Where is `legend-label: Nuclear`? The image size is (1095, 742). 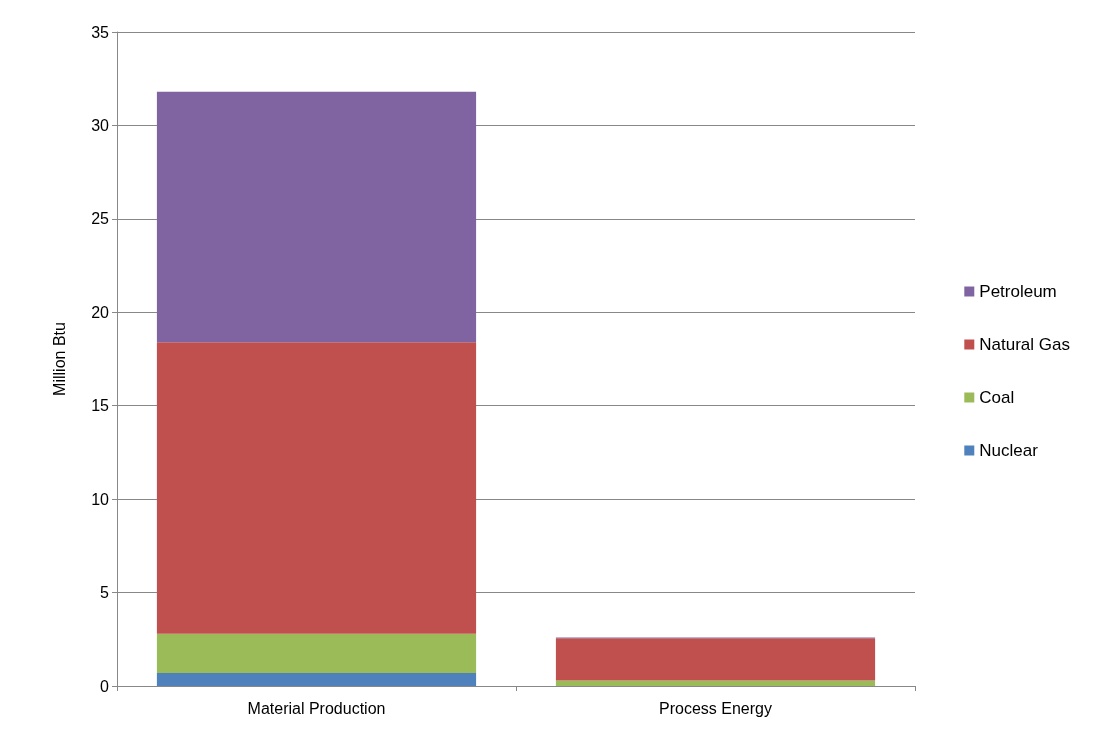 legend-label: Nuclear is located at coordinates (1009, 450).